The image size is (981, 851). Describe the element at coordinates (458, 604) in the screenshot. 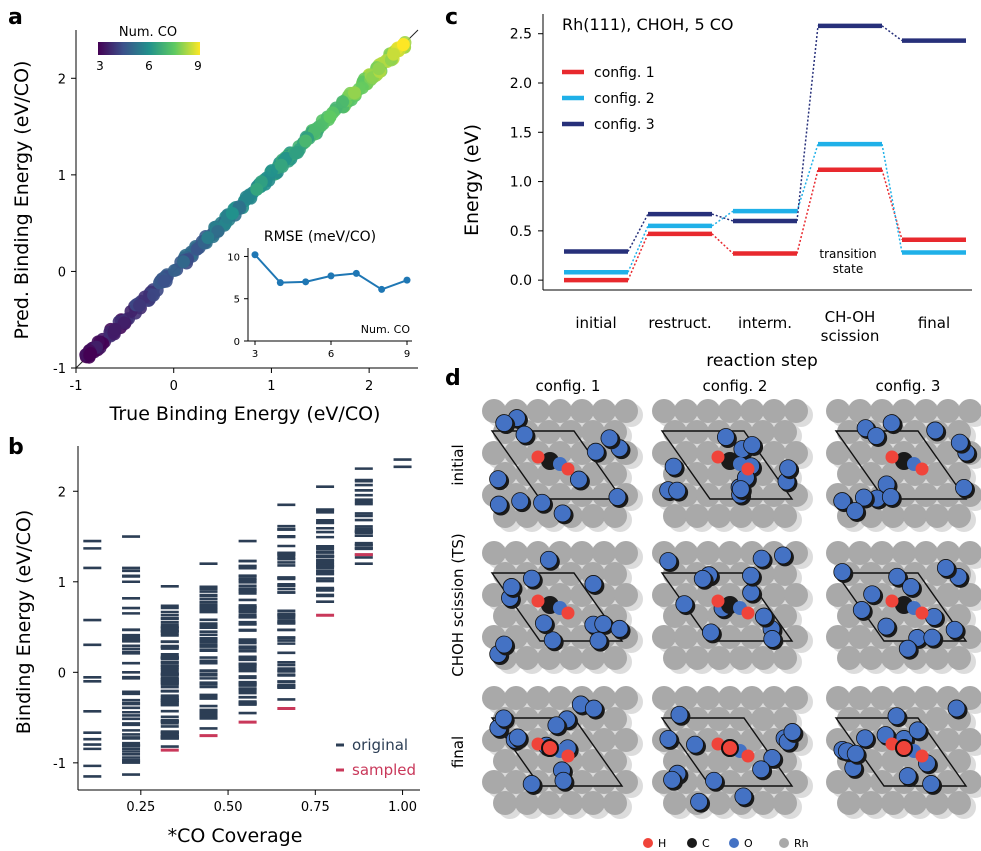

I see `row-ts: CHOH scission (TS)` at that location.